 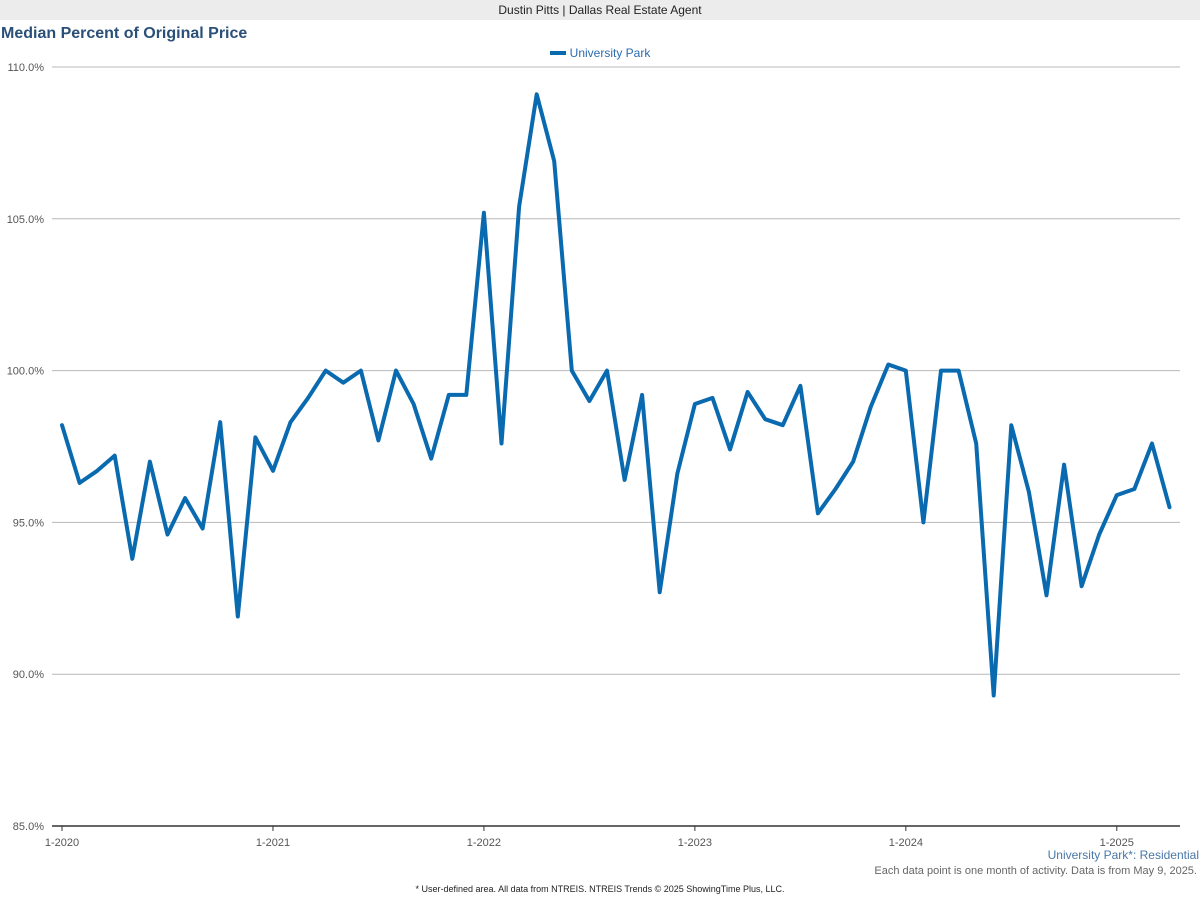 What do you see at coordinates (26, 220) in the screenshot?
I see `y-tick-label: 105.0%` at bounding box center [26, 220].